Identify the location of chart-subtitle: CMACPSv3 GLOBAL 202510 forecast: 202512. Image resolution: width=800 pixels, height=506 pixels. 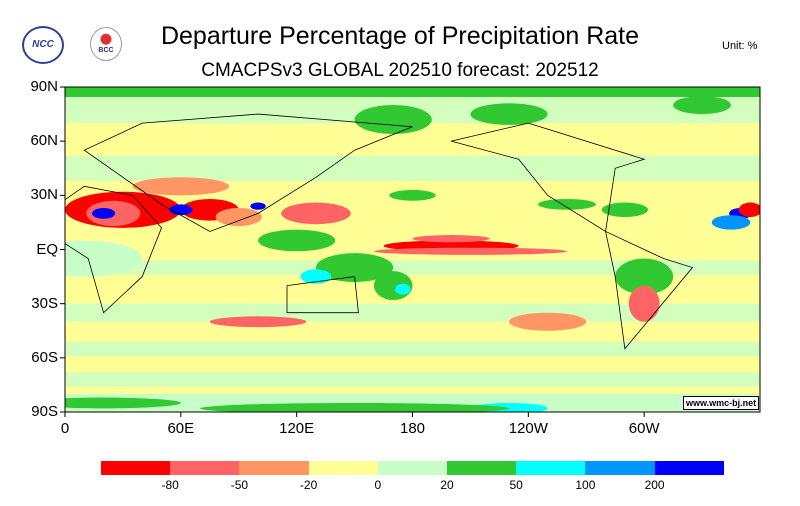
(400, 70).